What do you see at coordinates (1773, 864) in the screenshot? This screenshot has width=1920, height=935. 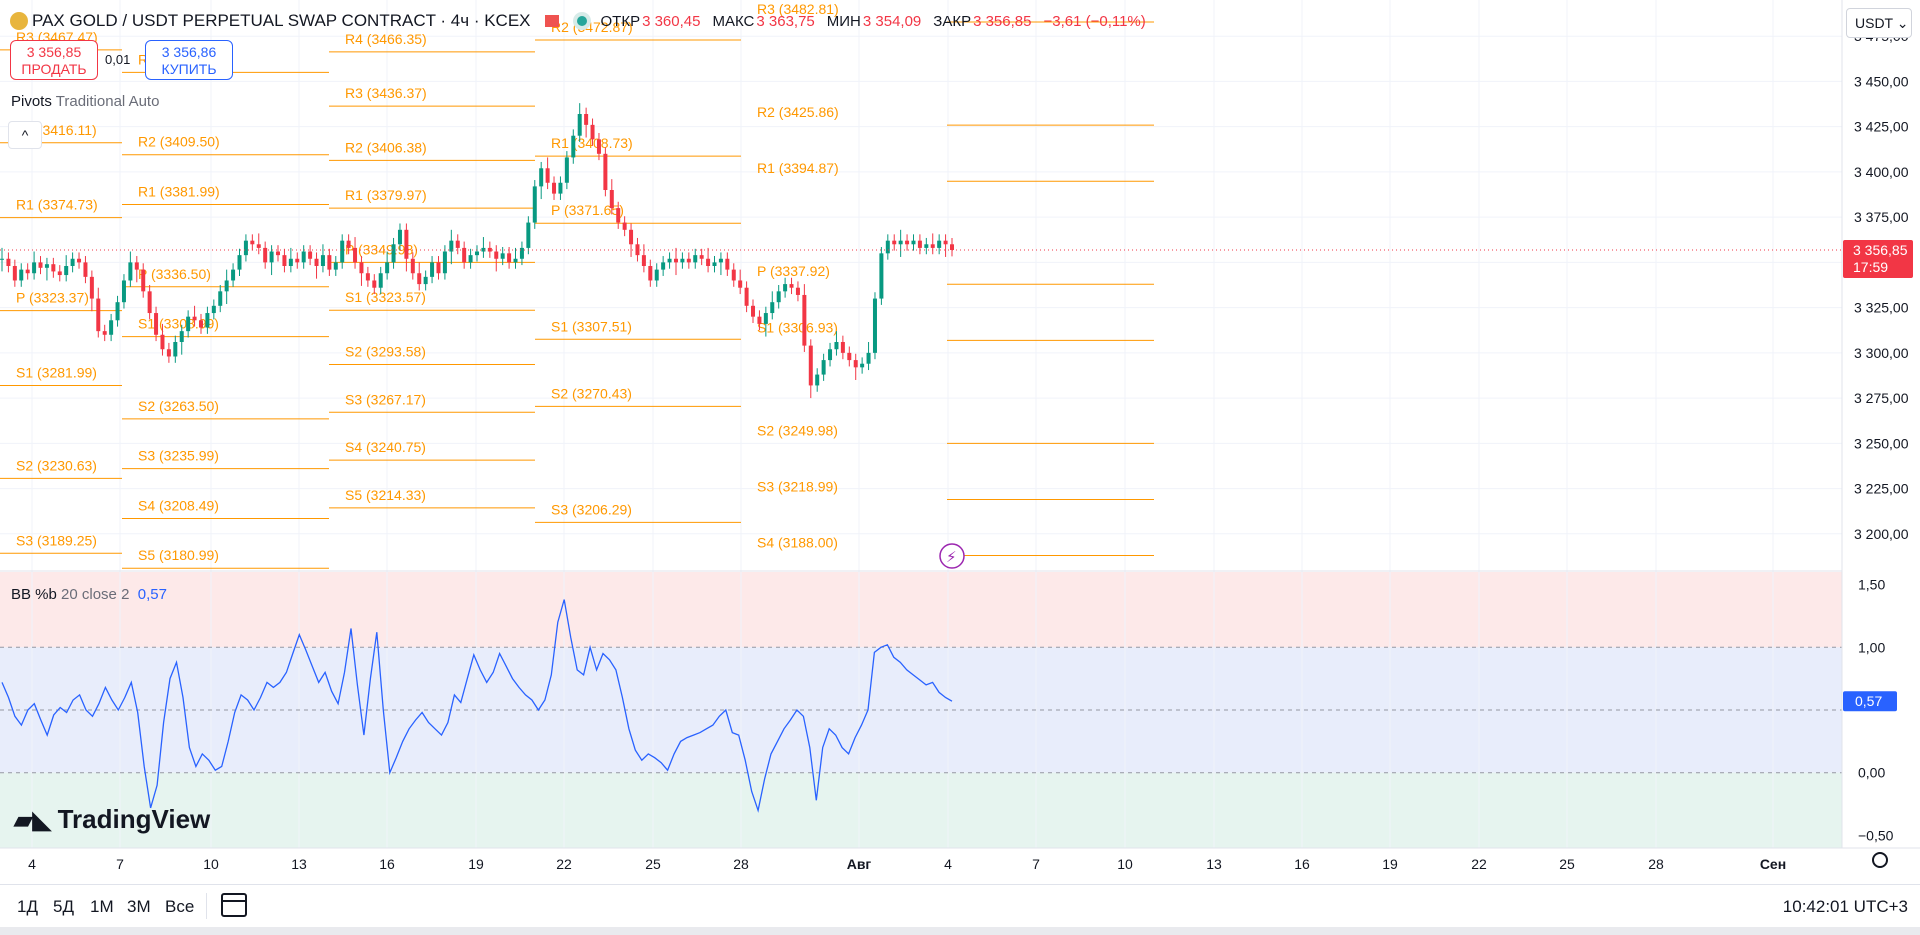 I see `x-tick-label: Сен` at bounding box center [1773, 864].